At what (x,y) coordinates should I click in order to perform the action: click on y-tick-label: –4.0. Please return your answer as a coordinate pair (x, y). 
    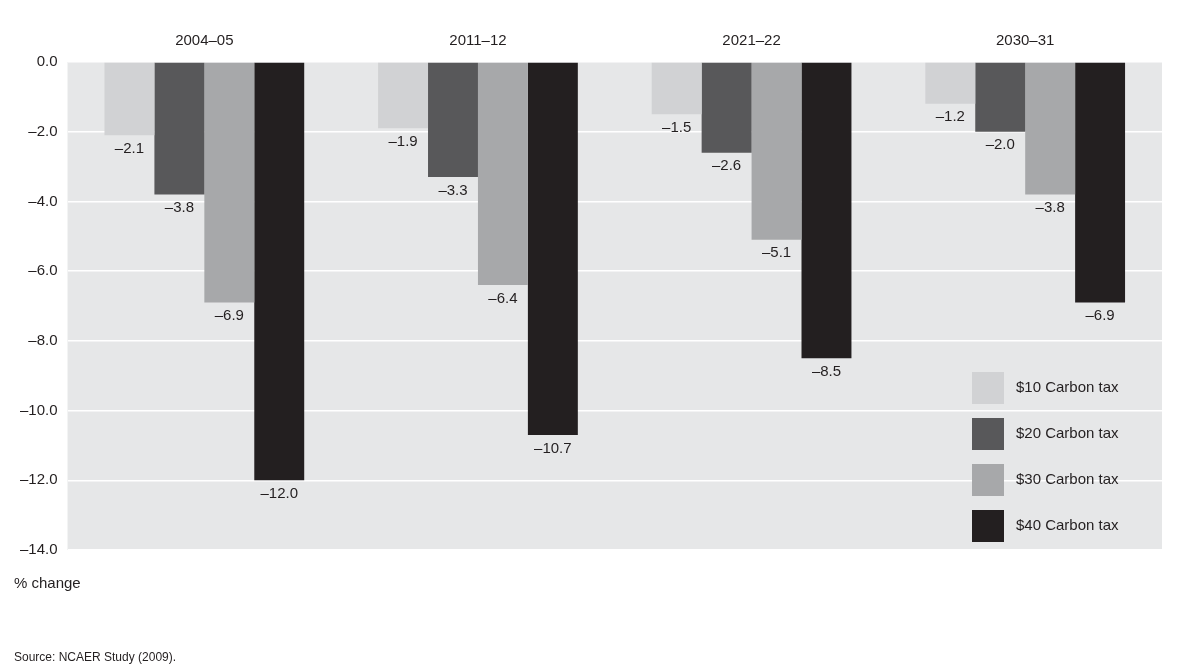
    Looking at the image, I should click on (43, 200).